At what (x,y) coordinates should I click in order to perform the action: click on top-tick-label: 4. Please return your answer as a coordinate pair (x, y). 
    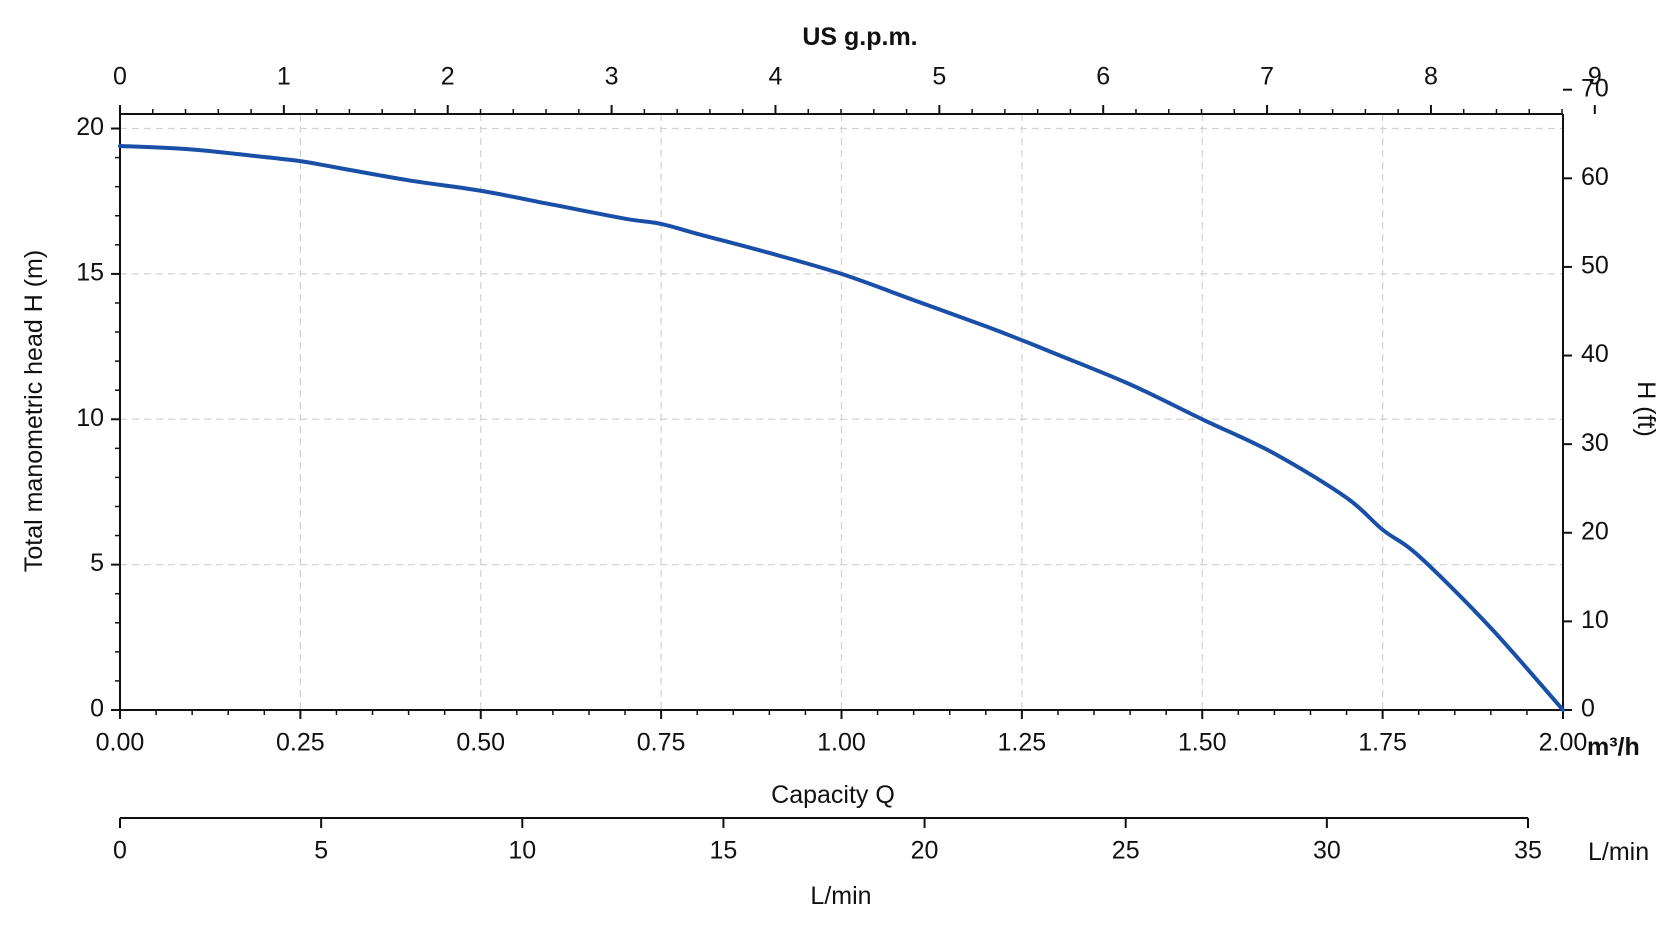
    Looking at the image, I should click on (776, 77).